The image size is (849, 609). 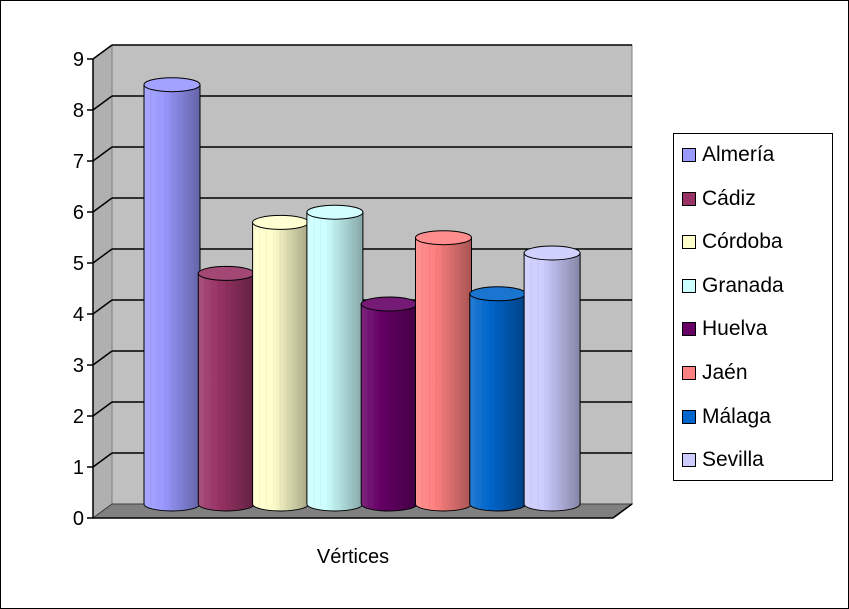 What do you see at coordinates (78, 519) in the screenshot?
I see `y-tick-label: 0` at bounding box center [78, 519].